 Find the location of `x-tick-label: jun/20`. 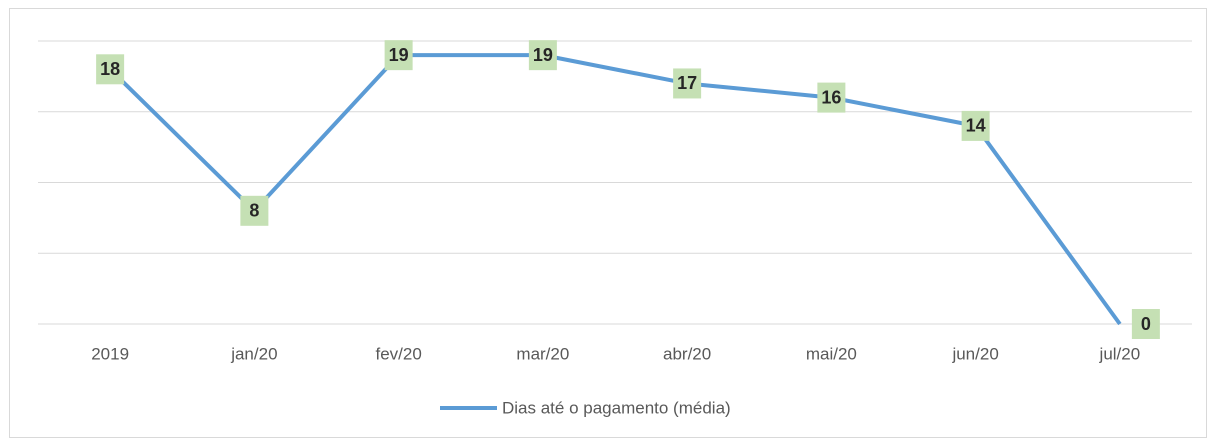

x-tick-label: jun/20 is located at coordinates (974, 353).